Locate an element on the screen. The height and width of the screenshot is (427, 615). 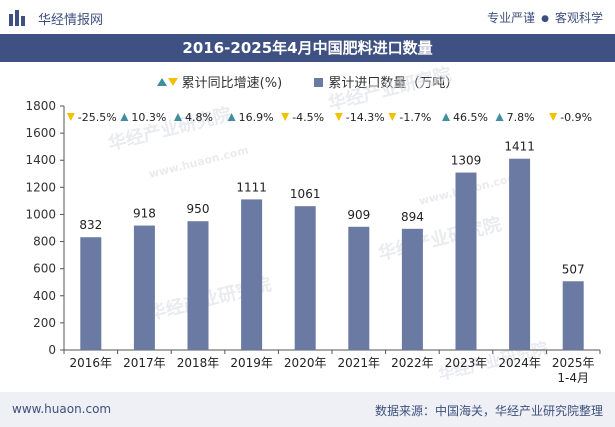
legend-quantity: 累计进口数量（万吨） is located at coordinates (386, 81).